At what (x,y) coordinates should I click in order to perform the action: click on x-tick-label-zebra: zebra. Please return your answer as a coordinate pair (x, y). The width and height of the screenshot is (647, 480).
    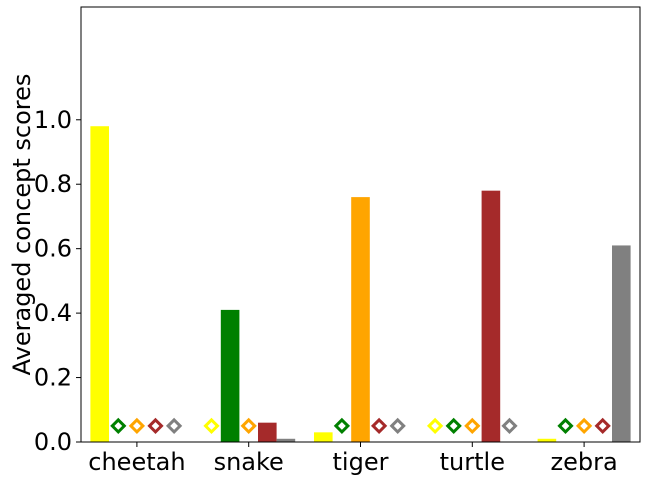
    Looking at the image, I should click on (584, 462).